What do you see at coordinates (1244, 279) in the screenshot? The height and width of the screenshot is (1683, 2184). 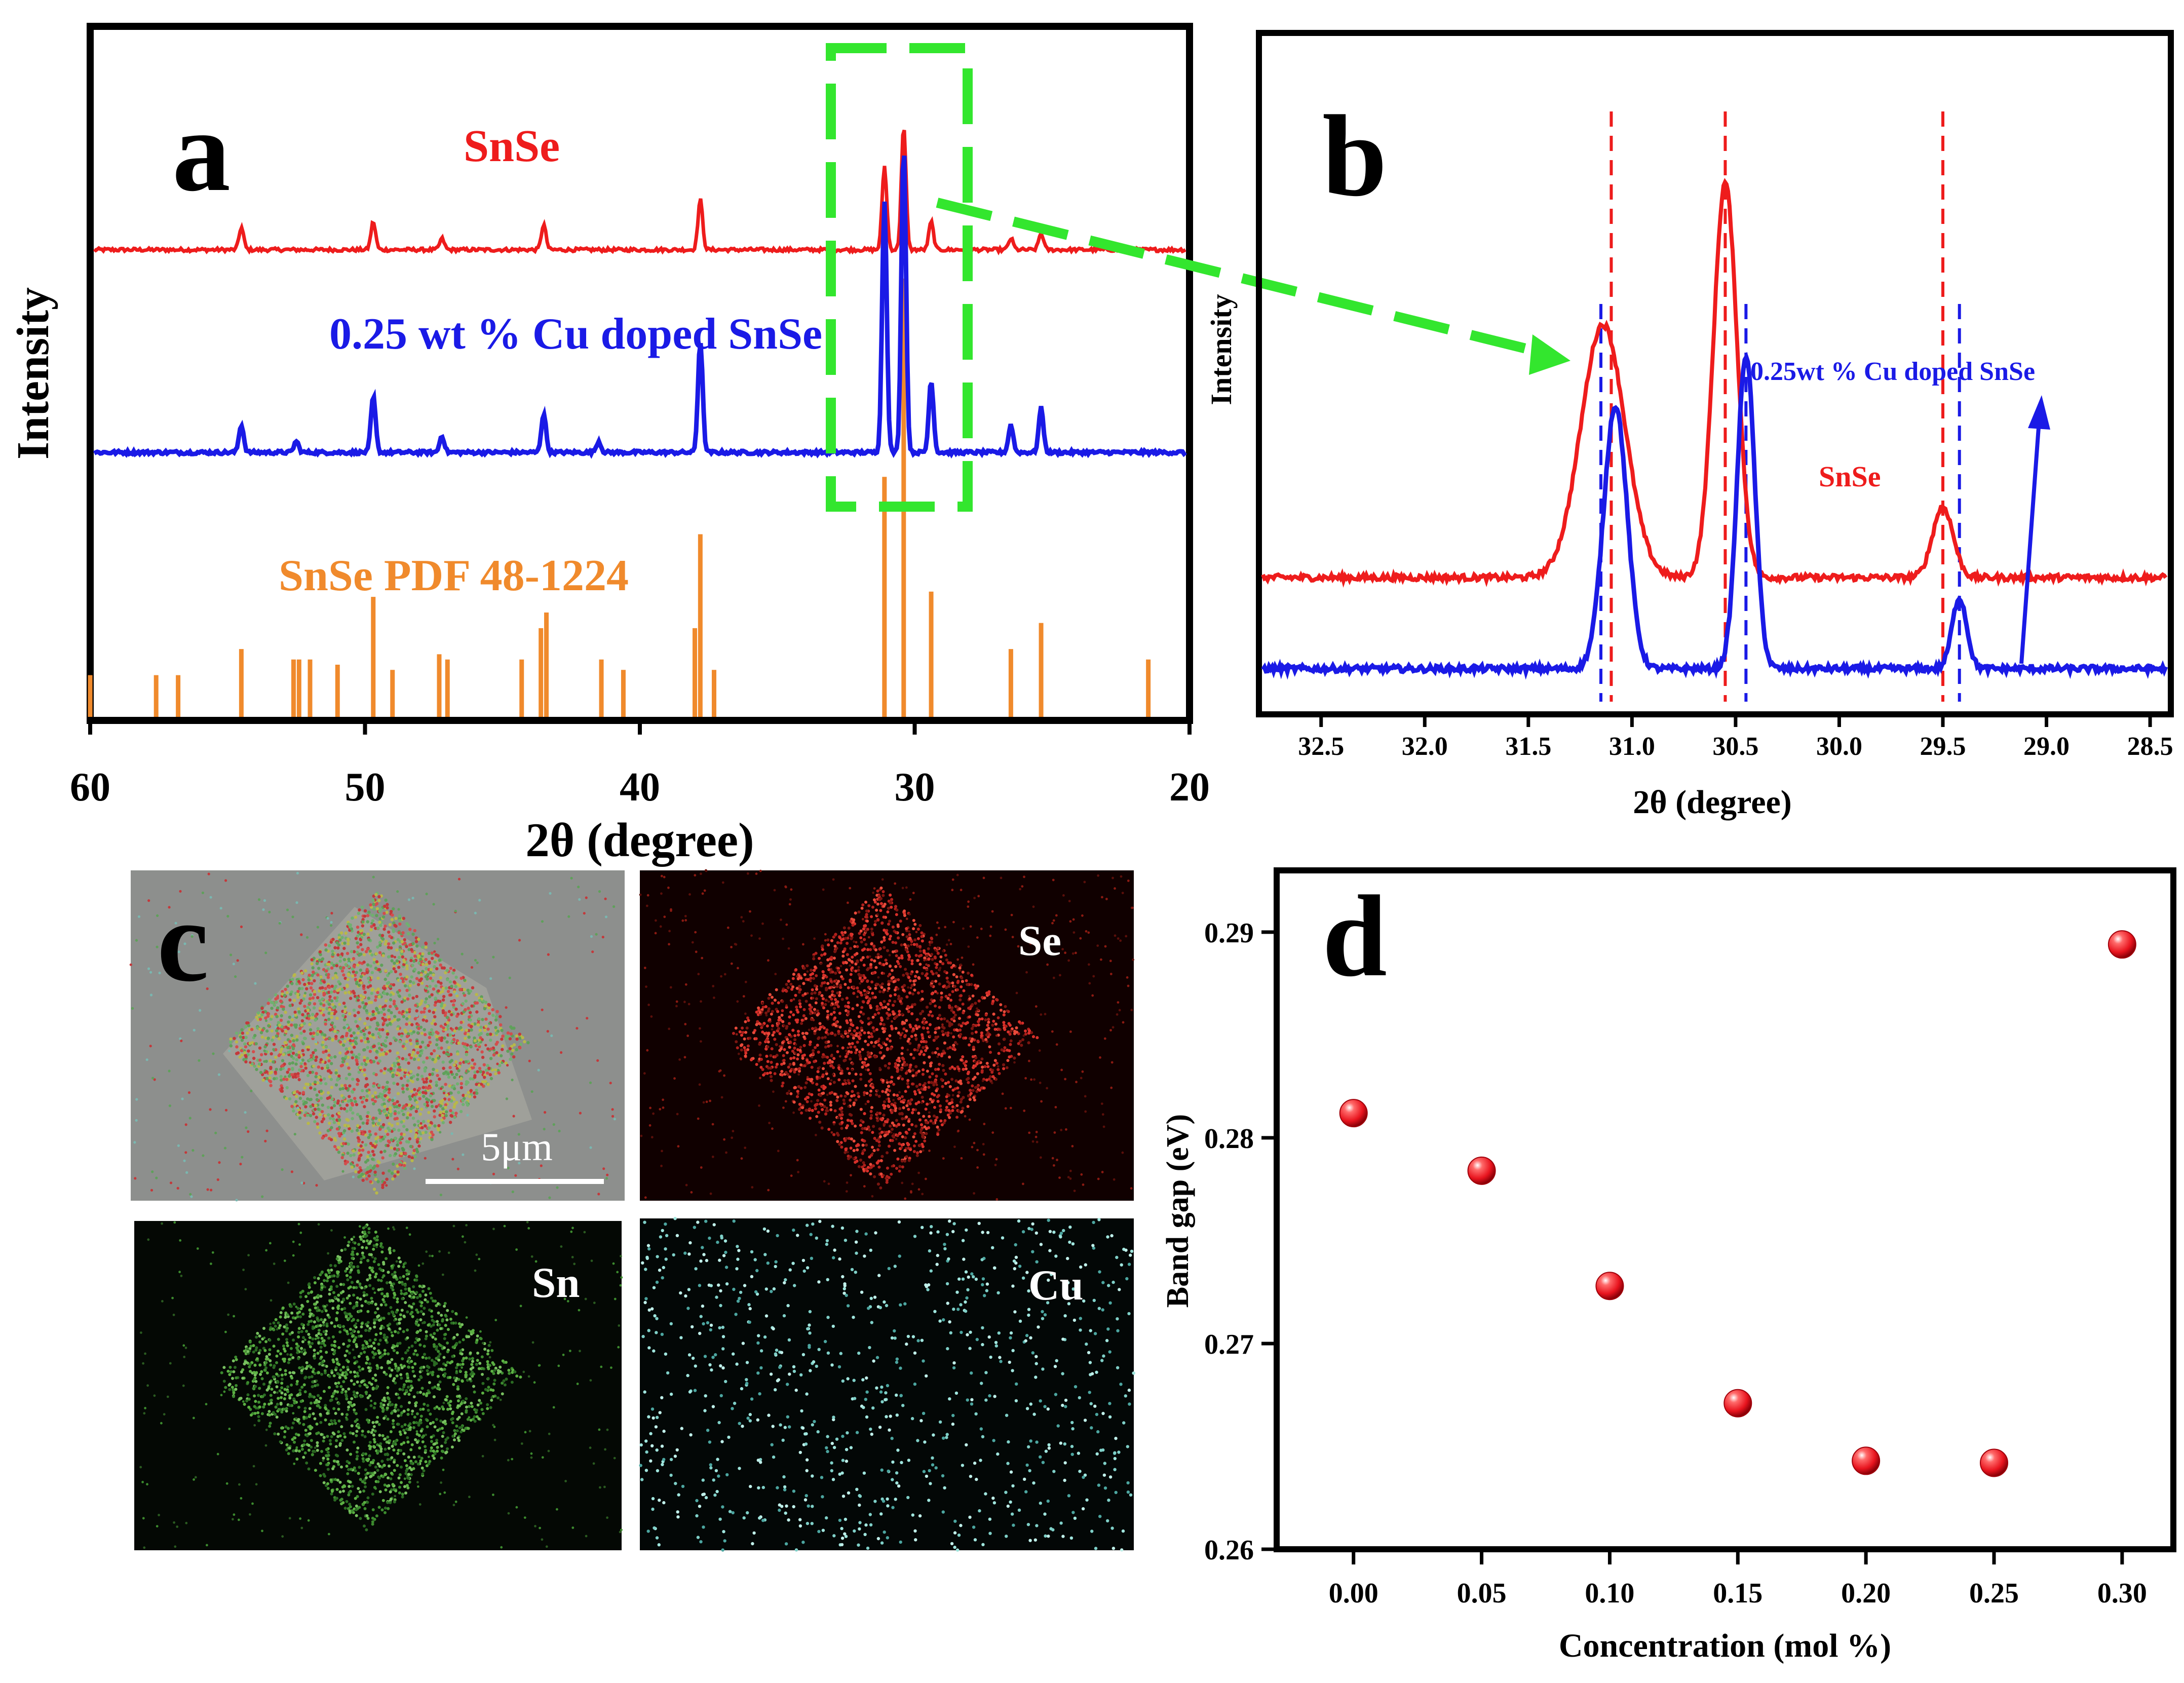 I see `zoom-arrow-line` at bounding box center [1244, 279].